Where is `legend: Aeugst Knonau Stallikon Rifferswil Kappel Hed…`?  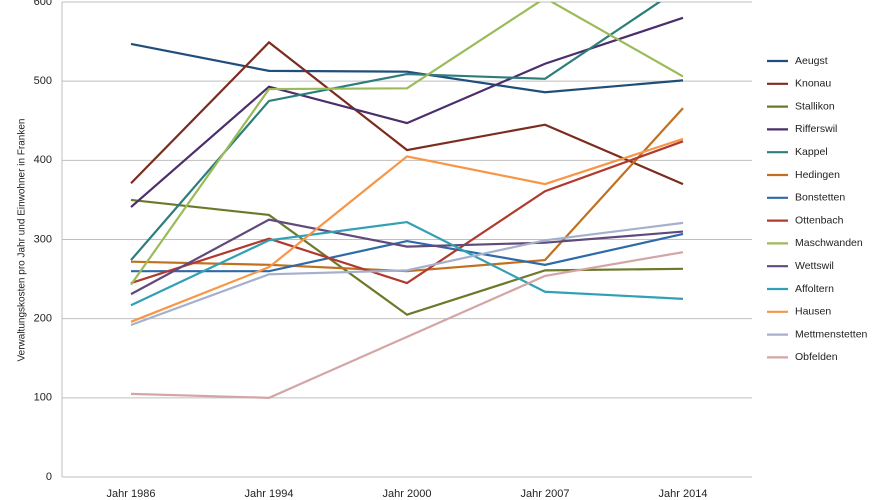 legend: Aeugst Knonau Stallikon Rifferswil Kappel Hed… is located at coordinates (817, 209).